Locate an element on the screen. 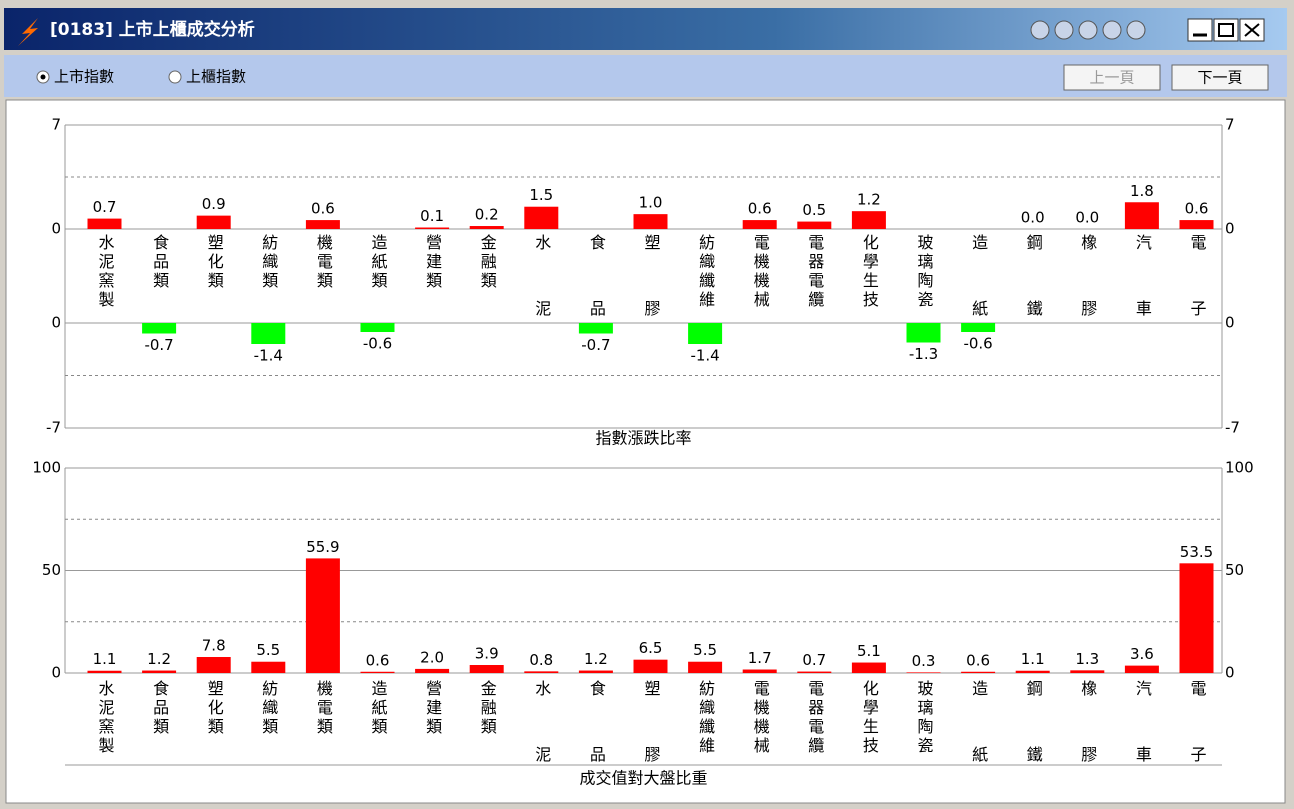 Image resolution: width=1294 pixels, height=809 pixels. x-tick-label: 造紙 is located at coordinates (979, 275).